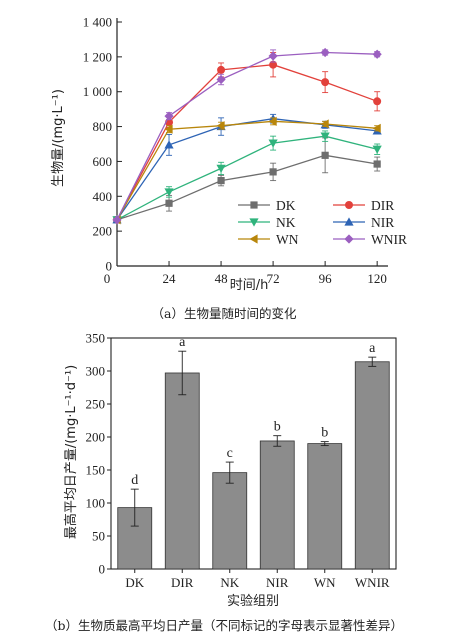 The width and height of the screenshot is (449, 642). Describe the element at coordinates (287, 239) in the screenshot. I see `legend-label: WN` at that location.